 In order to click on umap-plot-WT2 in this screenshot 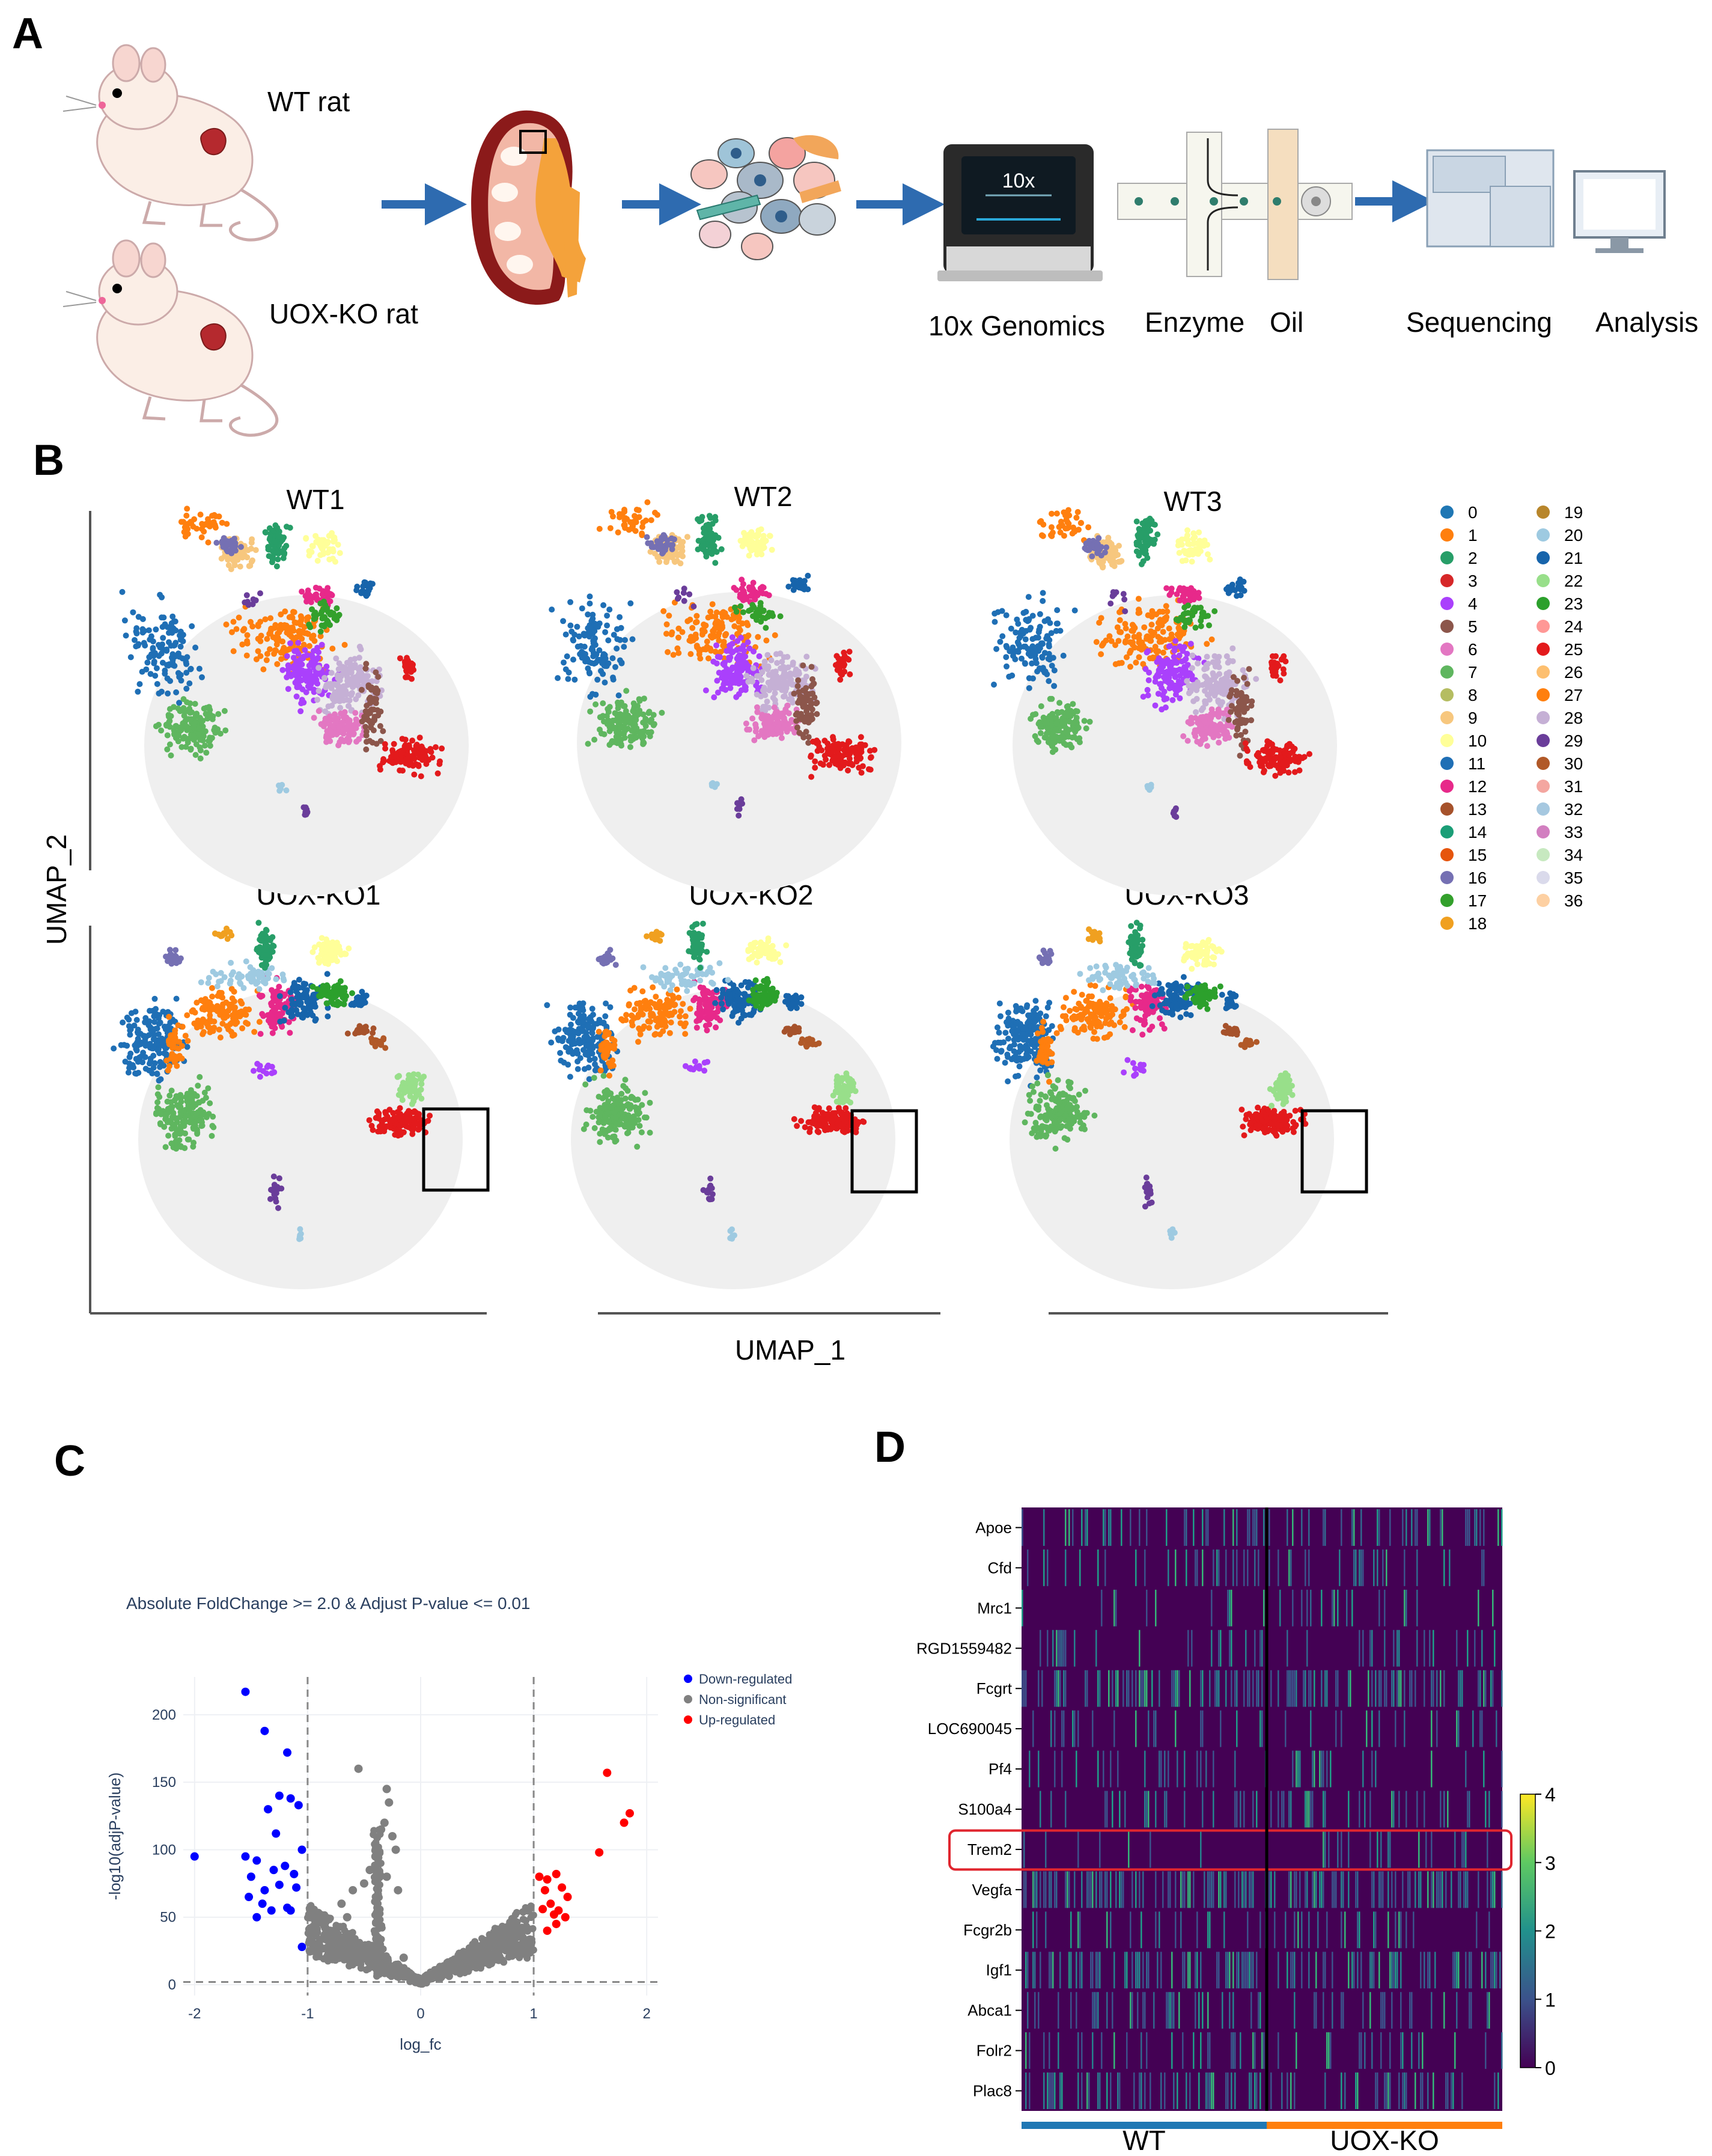, I will do `click(725, 696)`.